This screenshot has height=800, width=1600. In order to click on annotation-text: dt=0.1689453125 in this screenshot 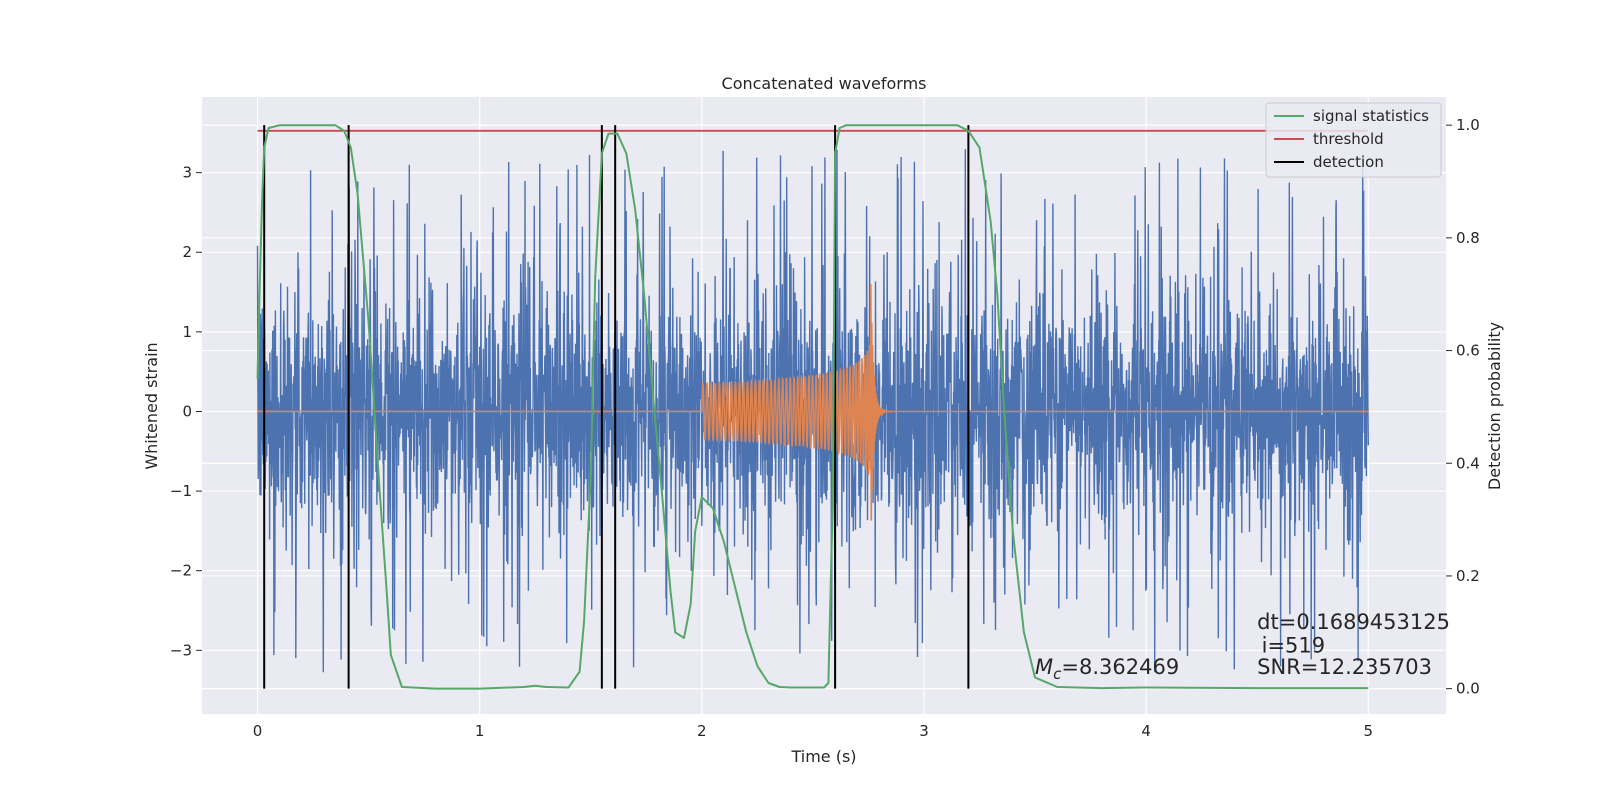, I will do `click(1353, 622)`.